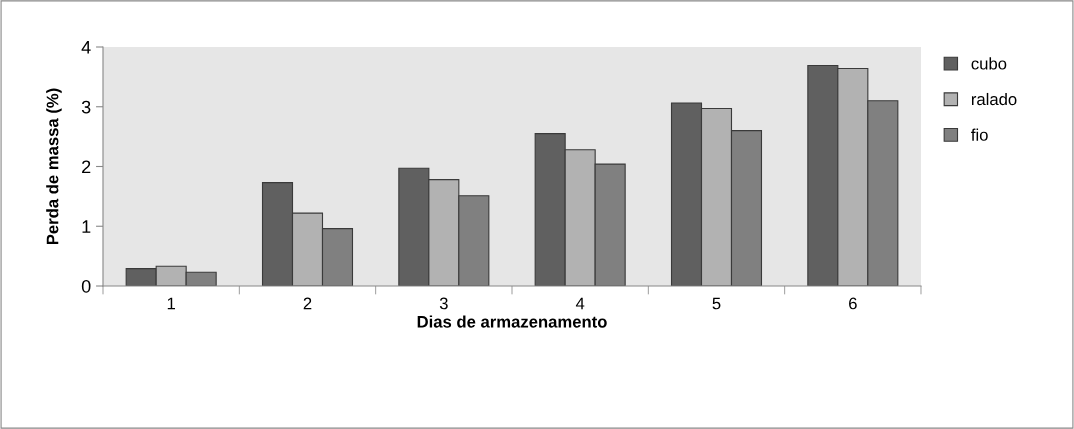  What do you see at coordinates (86, 226) in the screenshot?
I see `y-tick-label: 1` at bounding box center [86, 226].